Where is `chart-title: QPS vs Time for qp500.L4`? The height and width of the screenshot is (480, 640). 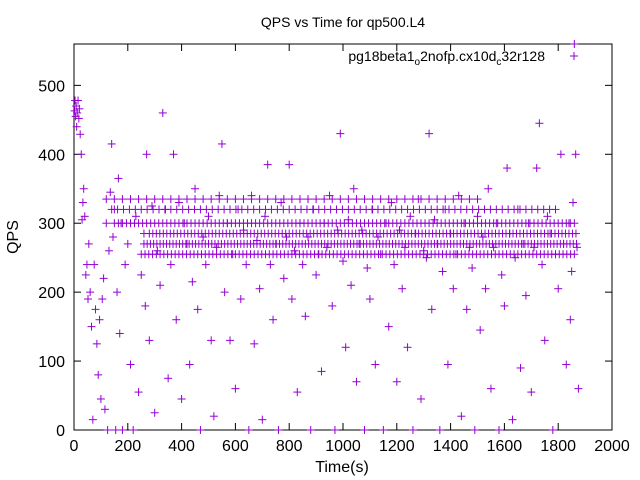
chart-title: QPS vs Time for qp500.L4 is located at coordinates (343, 22).